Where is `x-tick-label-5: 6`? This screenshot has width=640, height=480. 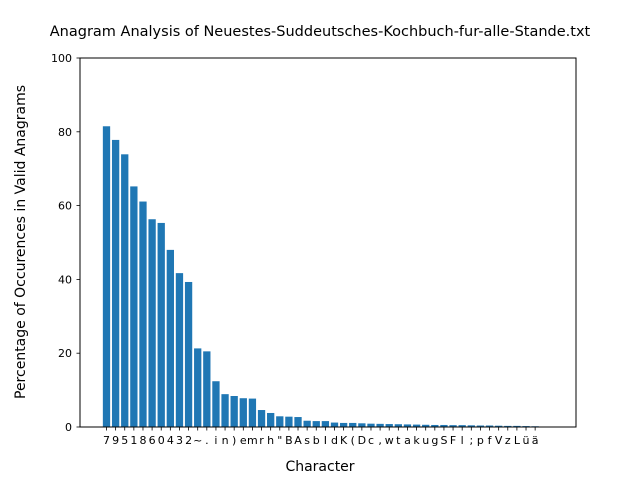
x-tick-label-5: 6 is located at coordinates (152, 440).